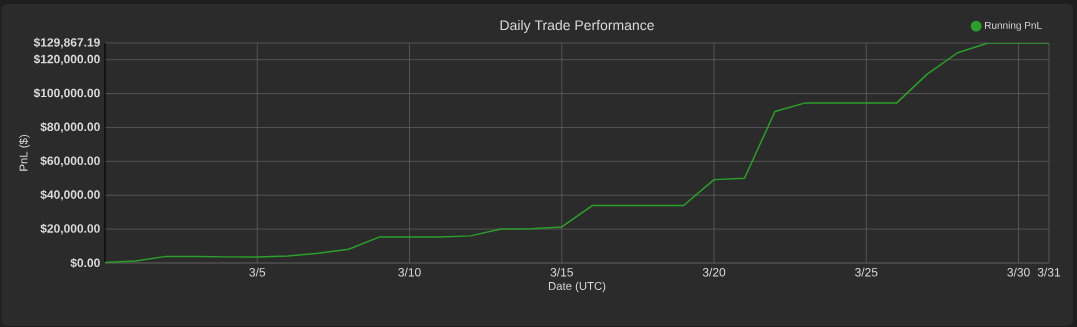  What do you see at coordinates (257, 272) in the screenshot?
I see `x-tick-label: 3/5` at bounding box center [257, 272].